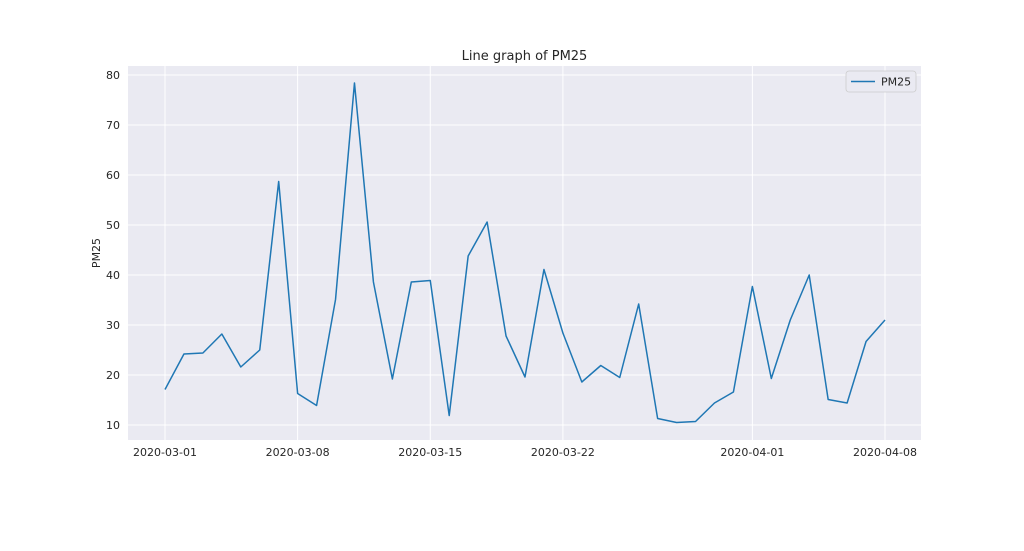 This screenshot has width=1024, height=551. What do you see at coordinates (113, 175) in the screenshot?
I see `y-tick-label: 60` at bounding box center [113, 175].